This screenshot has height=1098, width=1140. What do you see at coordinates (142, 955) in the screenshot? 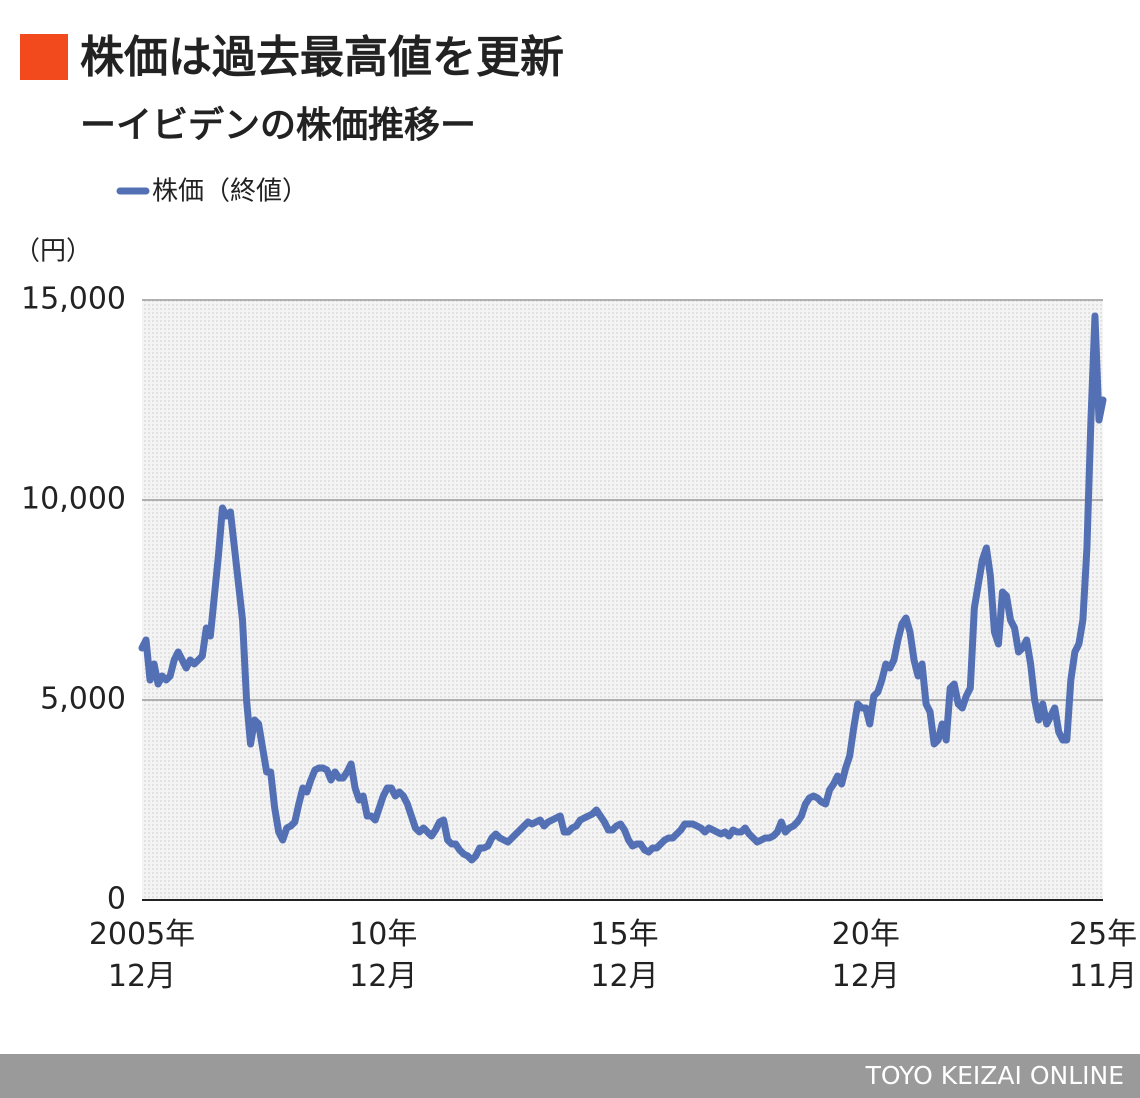
I see `x-tick-label: 2005年 12月` at bounding box center [142, 955].